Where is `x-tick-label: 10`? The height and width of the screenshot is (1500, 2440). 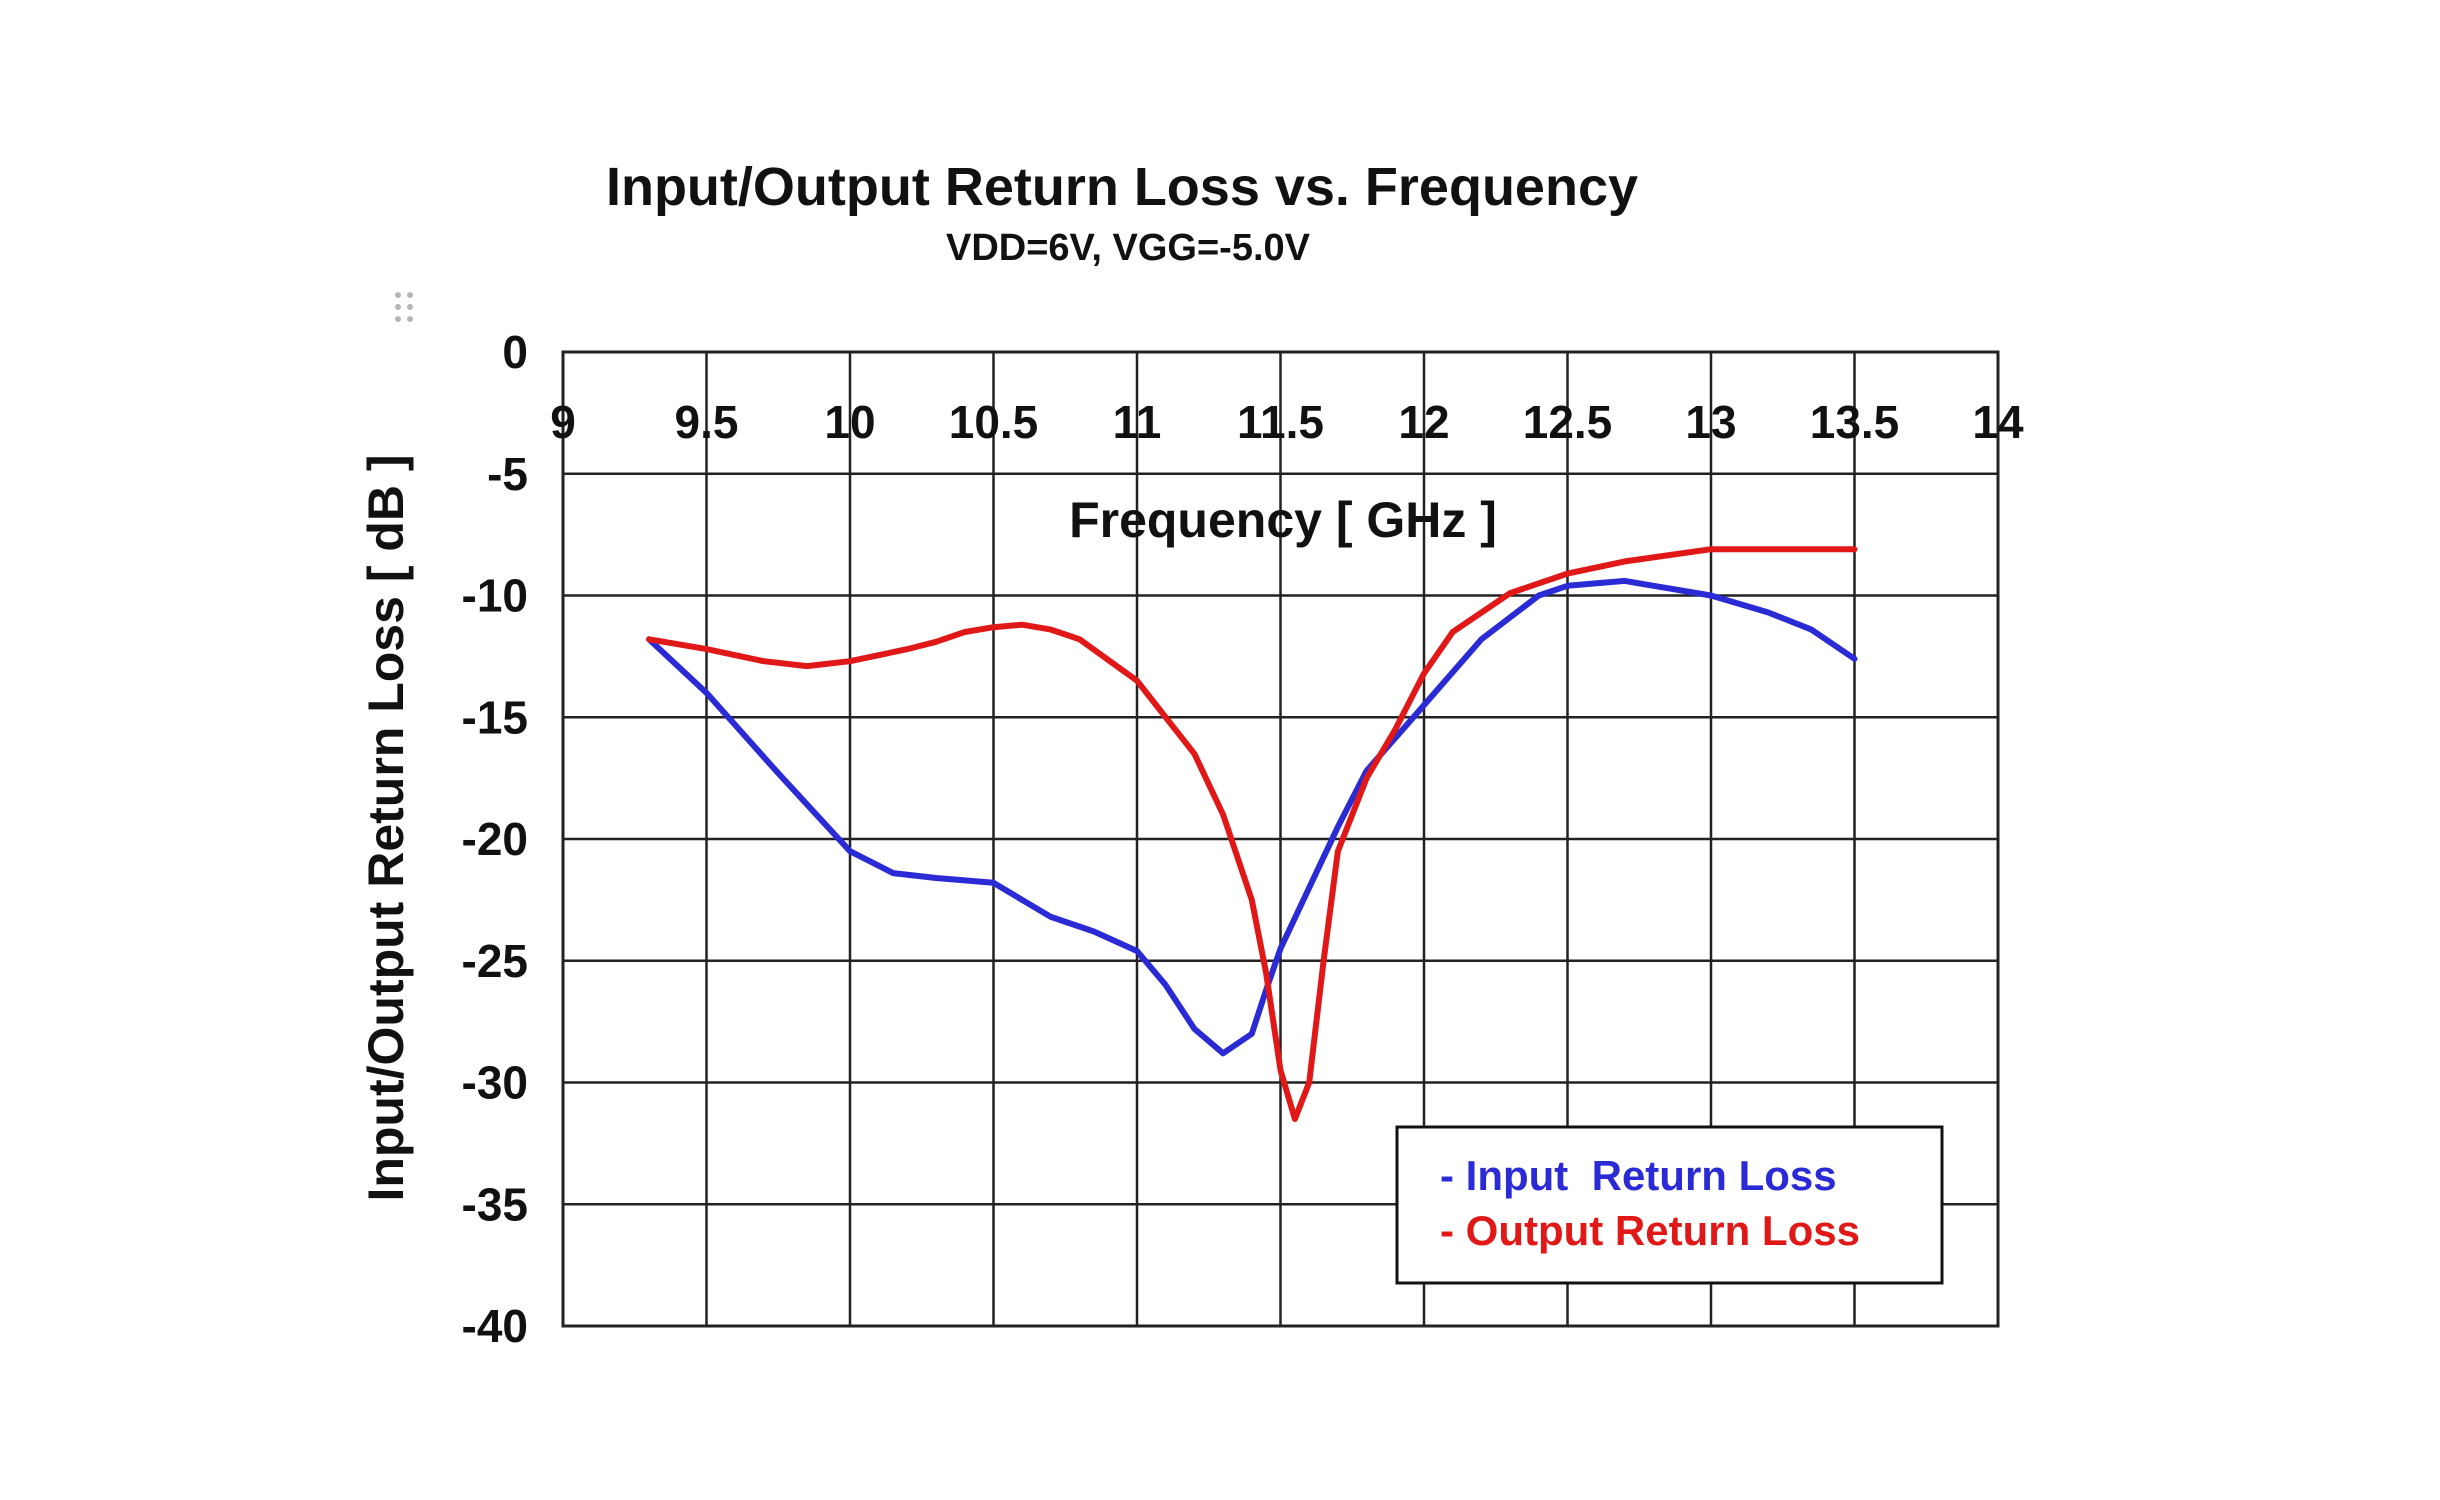
x-tick-label: 10 is located at coordinates (849, 422).